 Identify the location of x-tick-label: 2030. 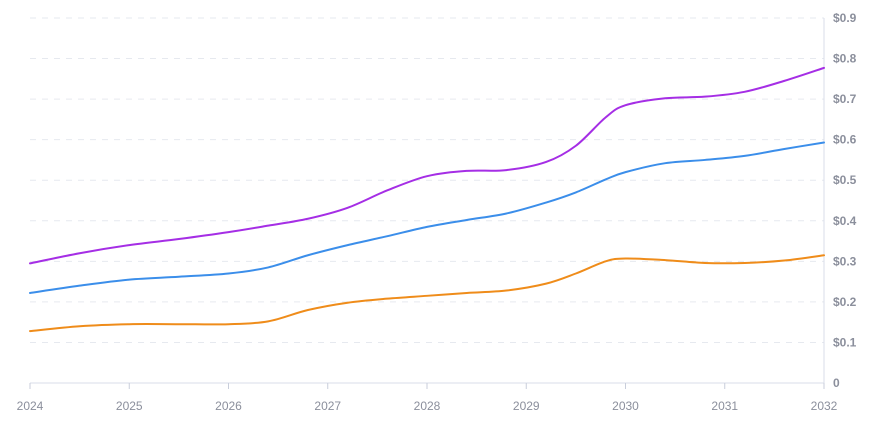
(625, 406).